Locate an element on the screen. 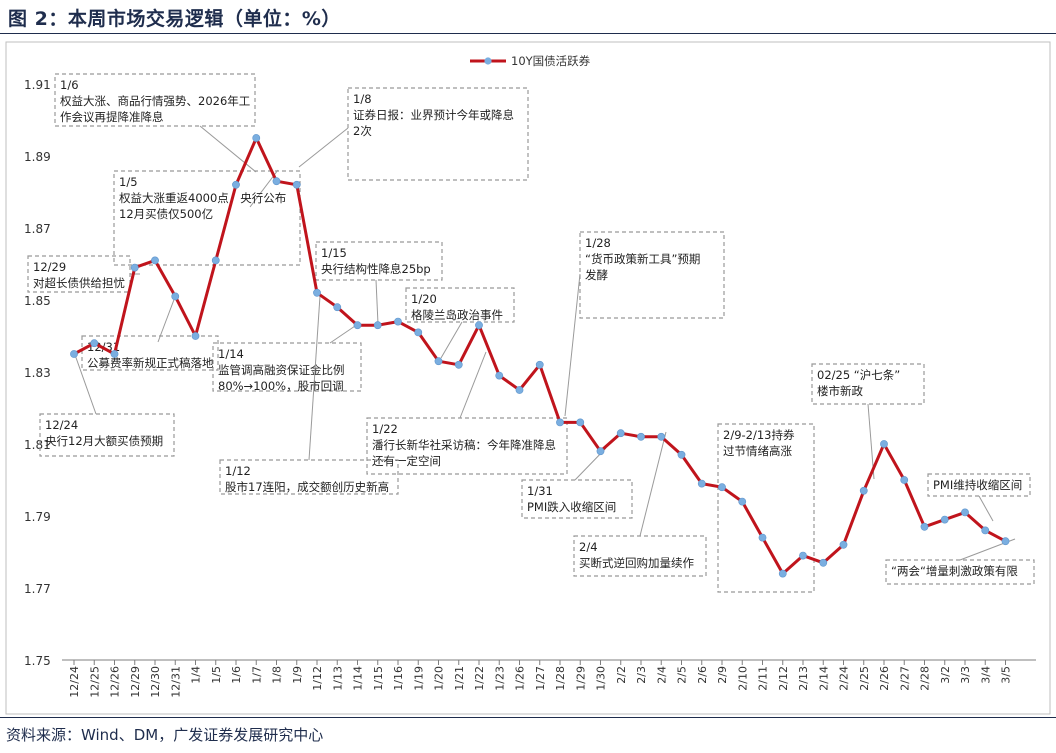 The image size is (1056, 753). annotation-text: 作会议再提降准降息 is located at coordinates (112, 117).